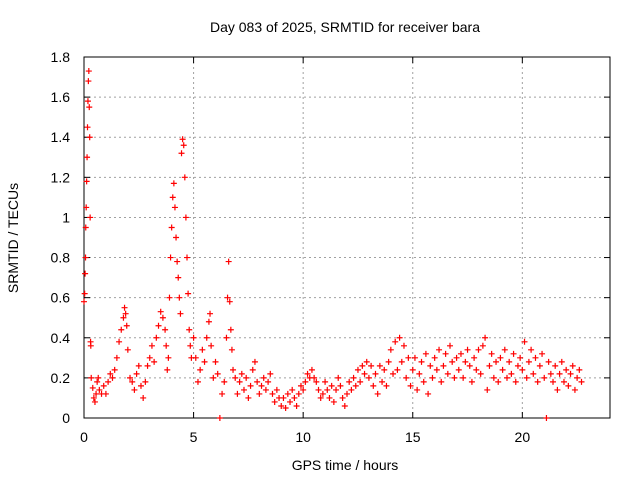 This screenshot has height=480, width=640. What do you see at coordinates (61, 378) in the screenshot?
I see `y-tick-label: 0.2` at bounding box center [61, 378].